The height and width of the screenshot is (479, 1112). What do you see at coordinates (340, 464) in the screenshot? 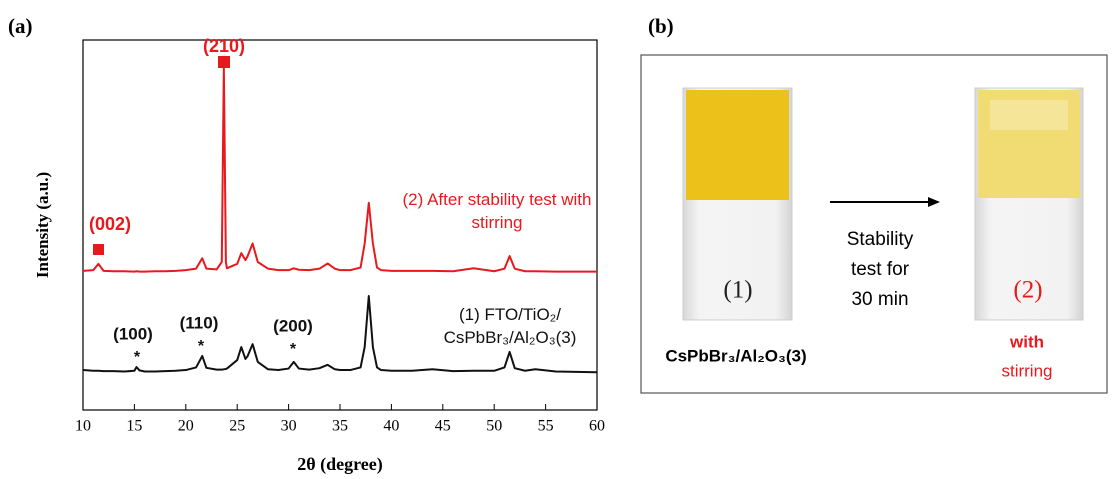
I see `x-axis-label: 2θ (degree)` at bounding box center [340, 464].